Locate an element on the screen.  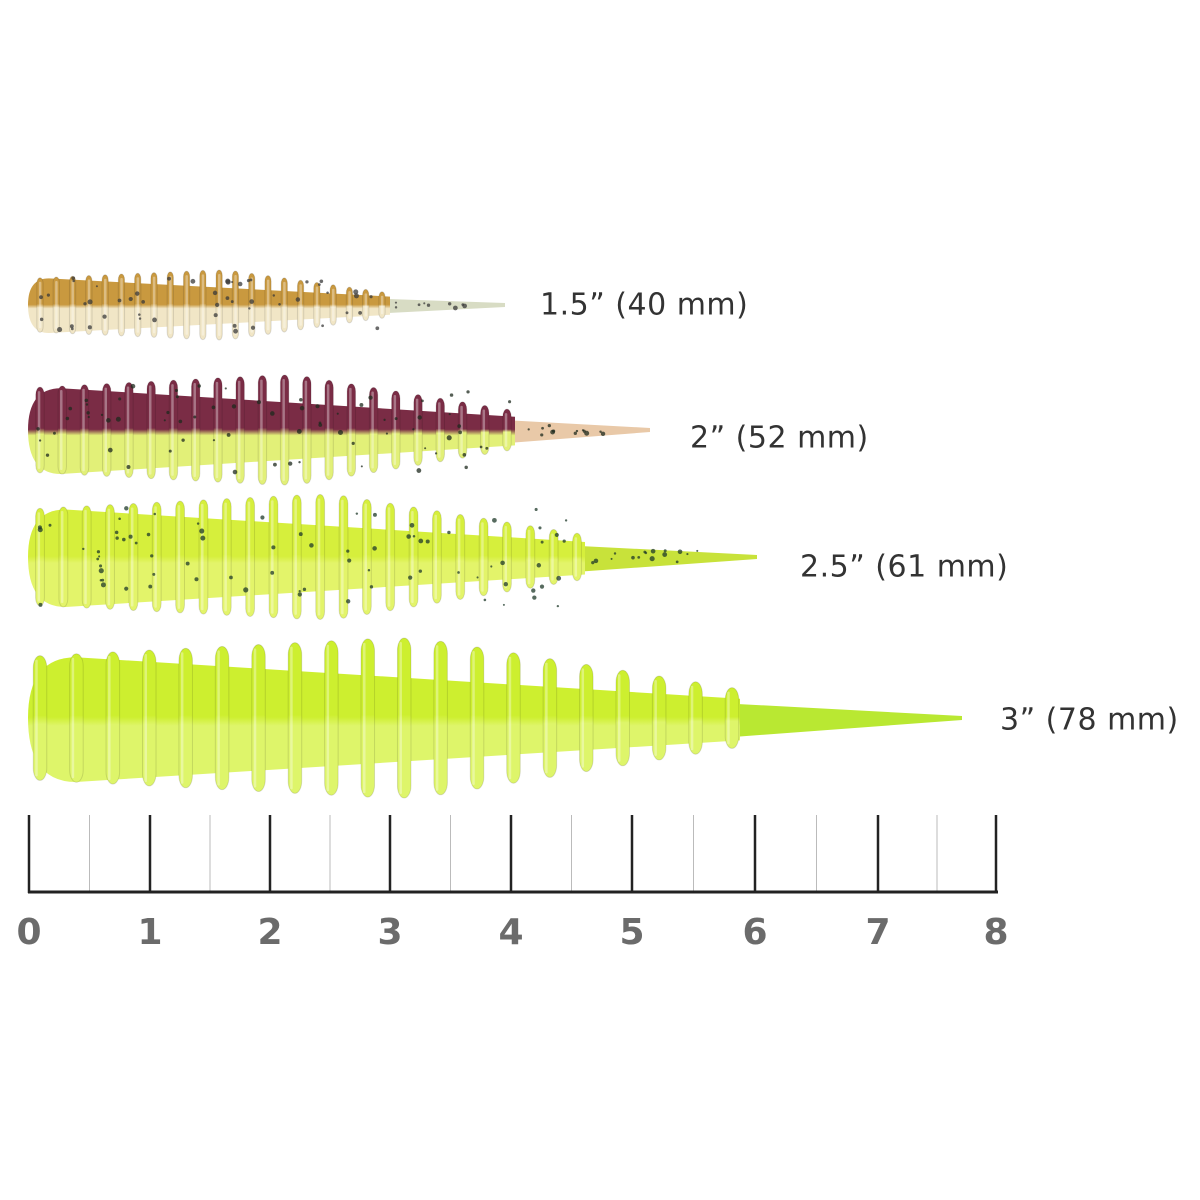
lure-size-label-3: 2.5” (61 mm) is located at coordinates (904, 567).